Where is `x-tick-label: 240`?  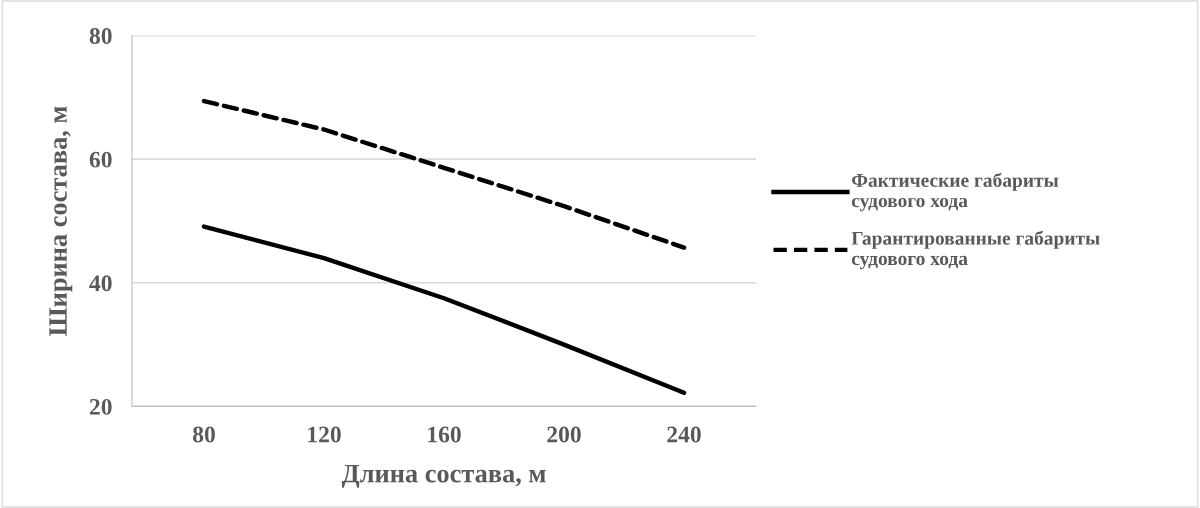
x-tick-label: 240 is located at coordinates (684, 434).